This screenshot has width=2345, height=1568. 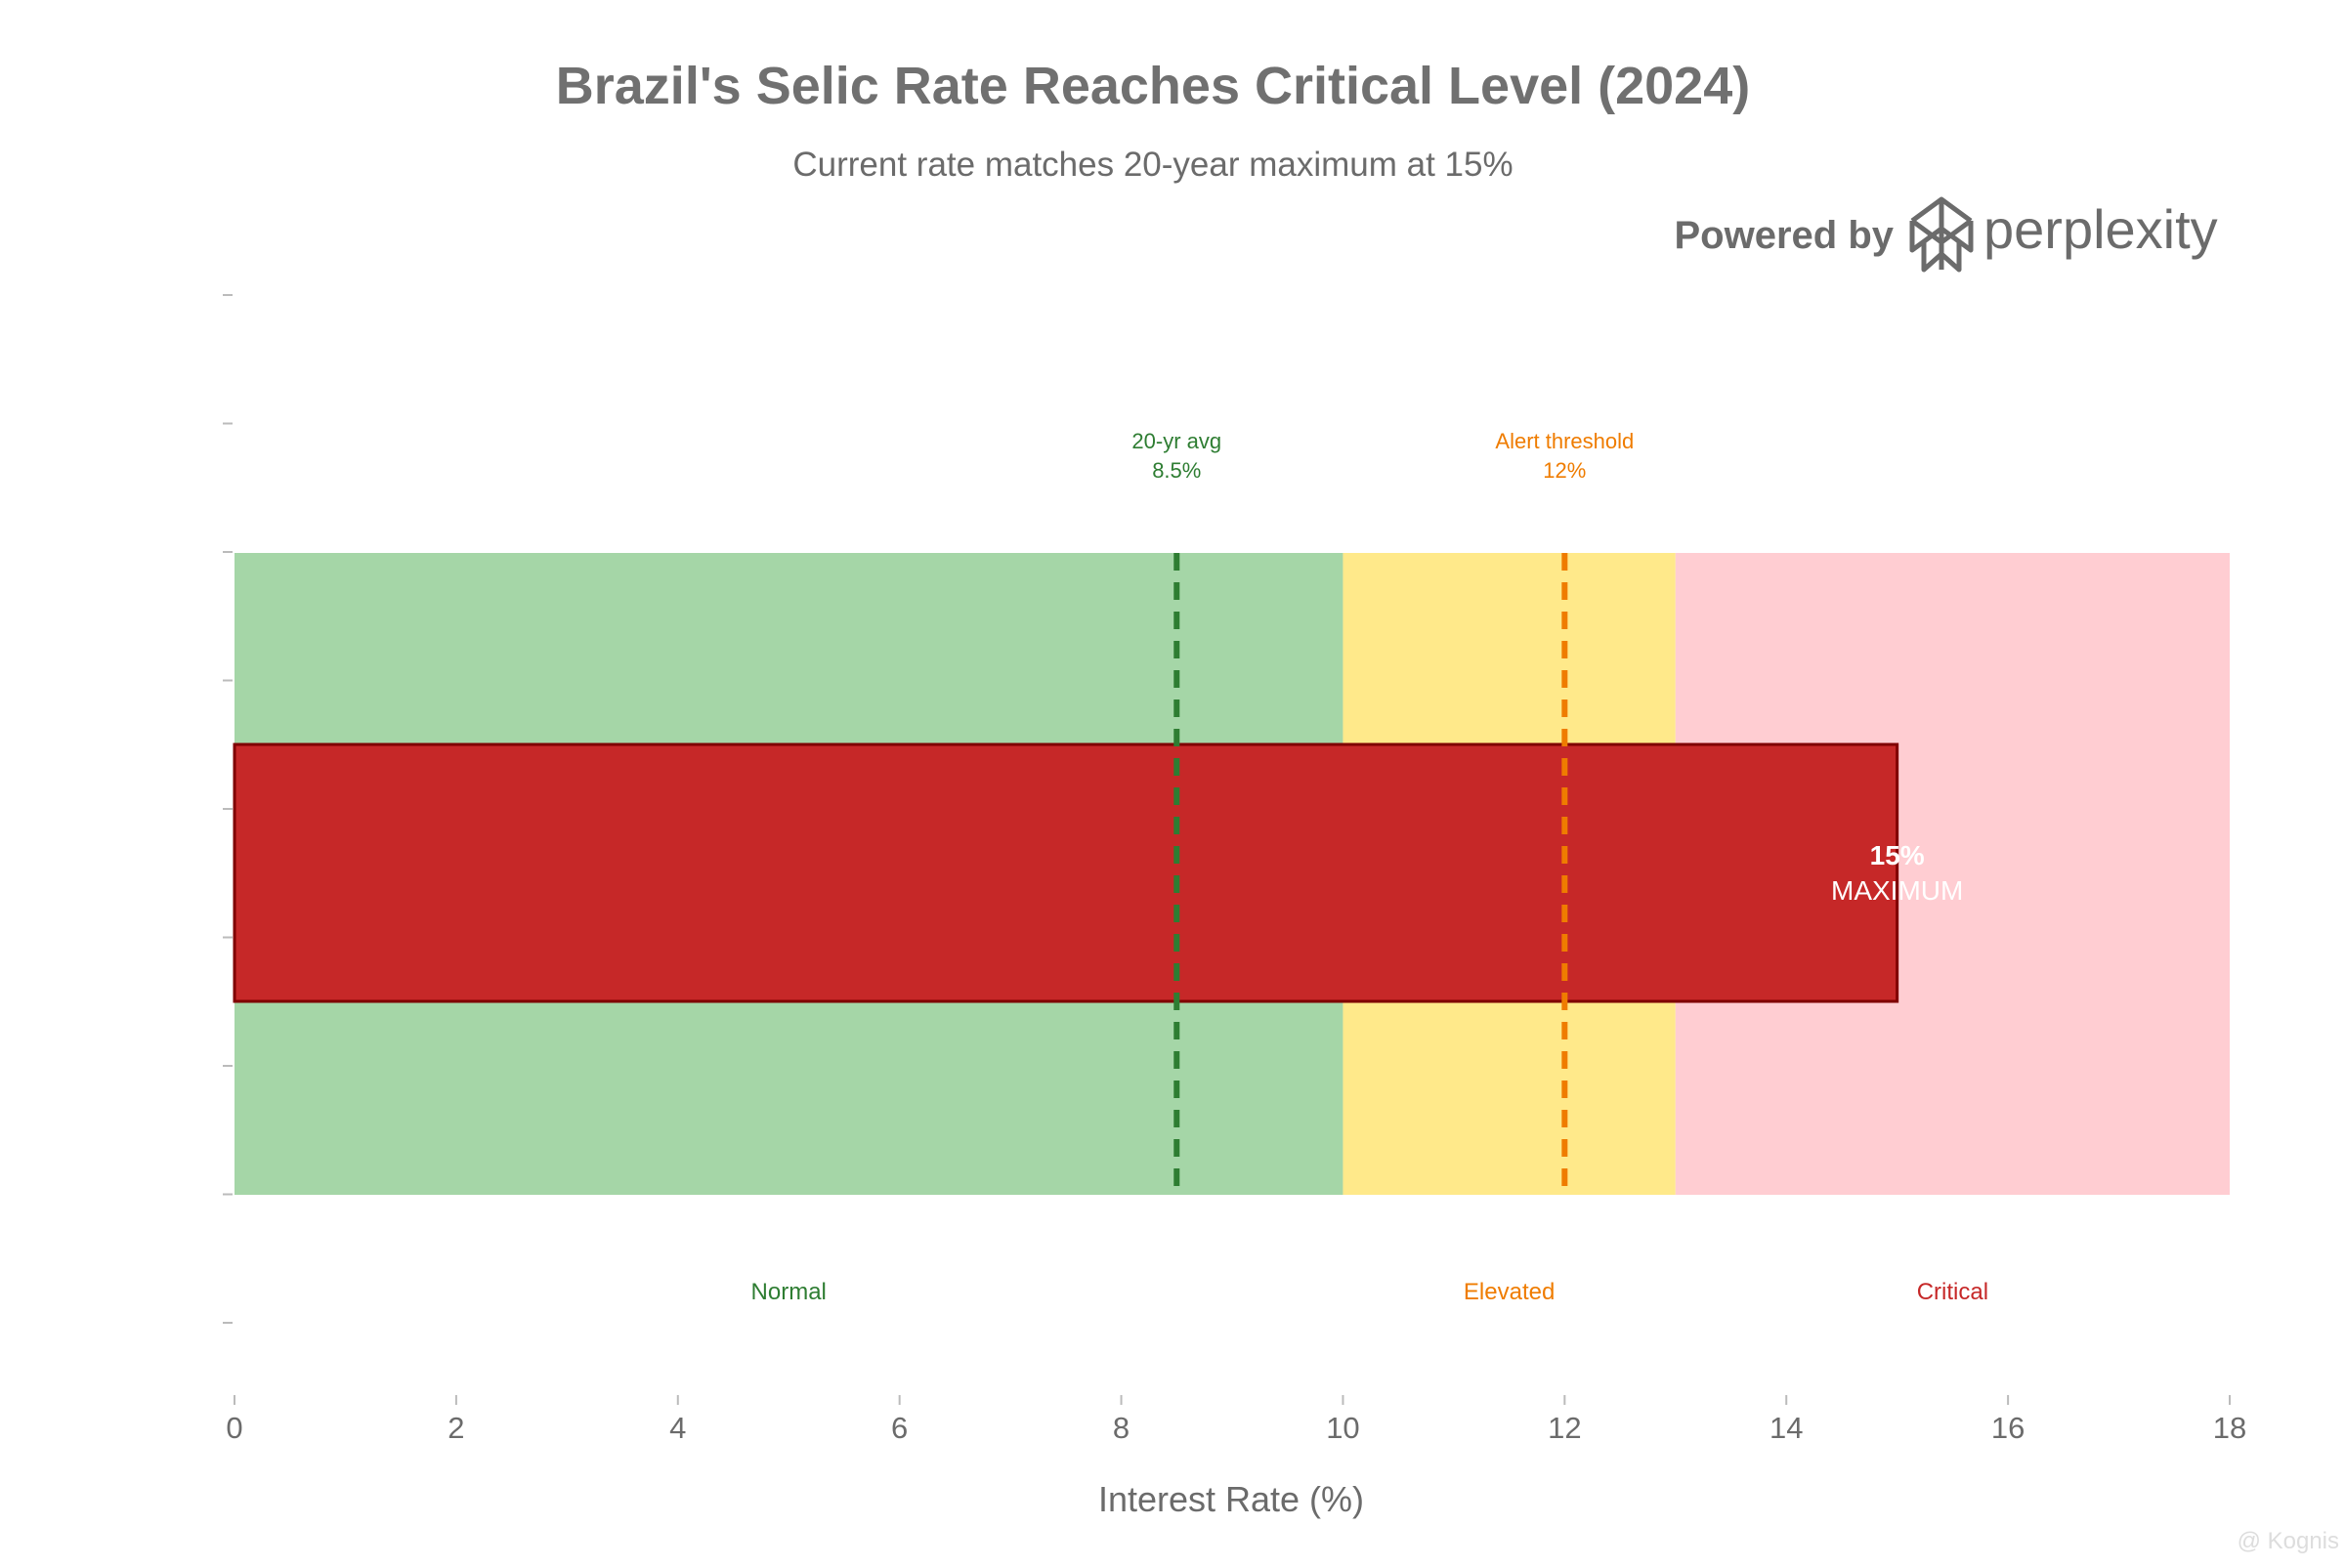 I want to click on x-tick-label: 2, so click(x=456, y=1428).